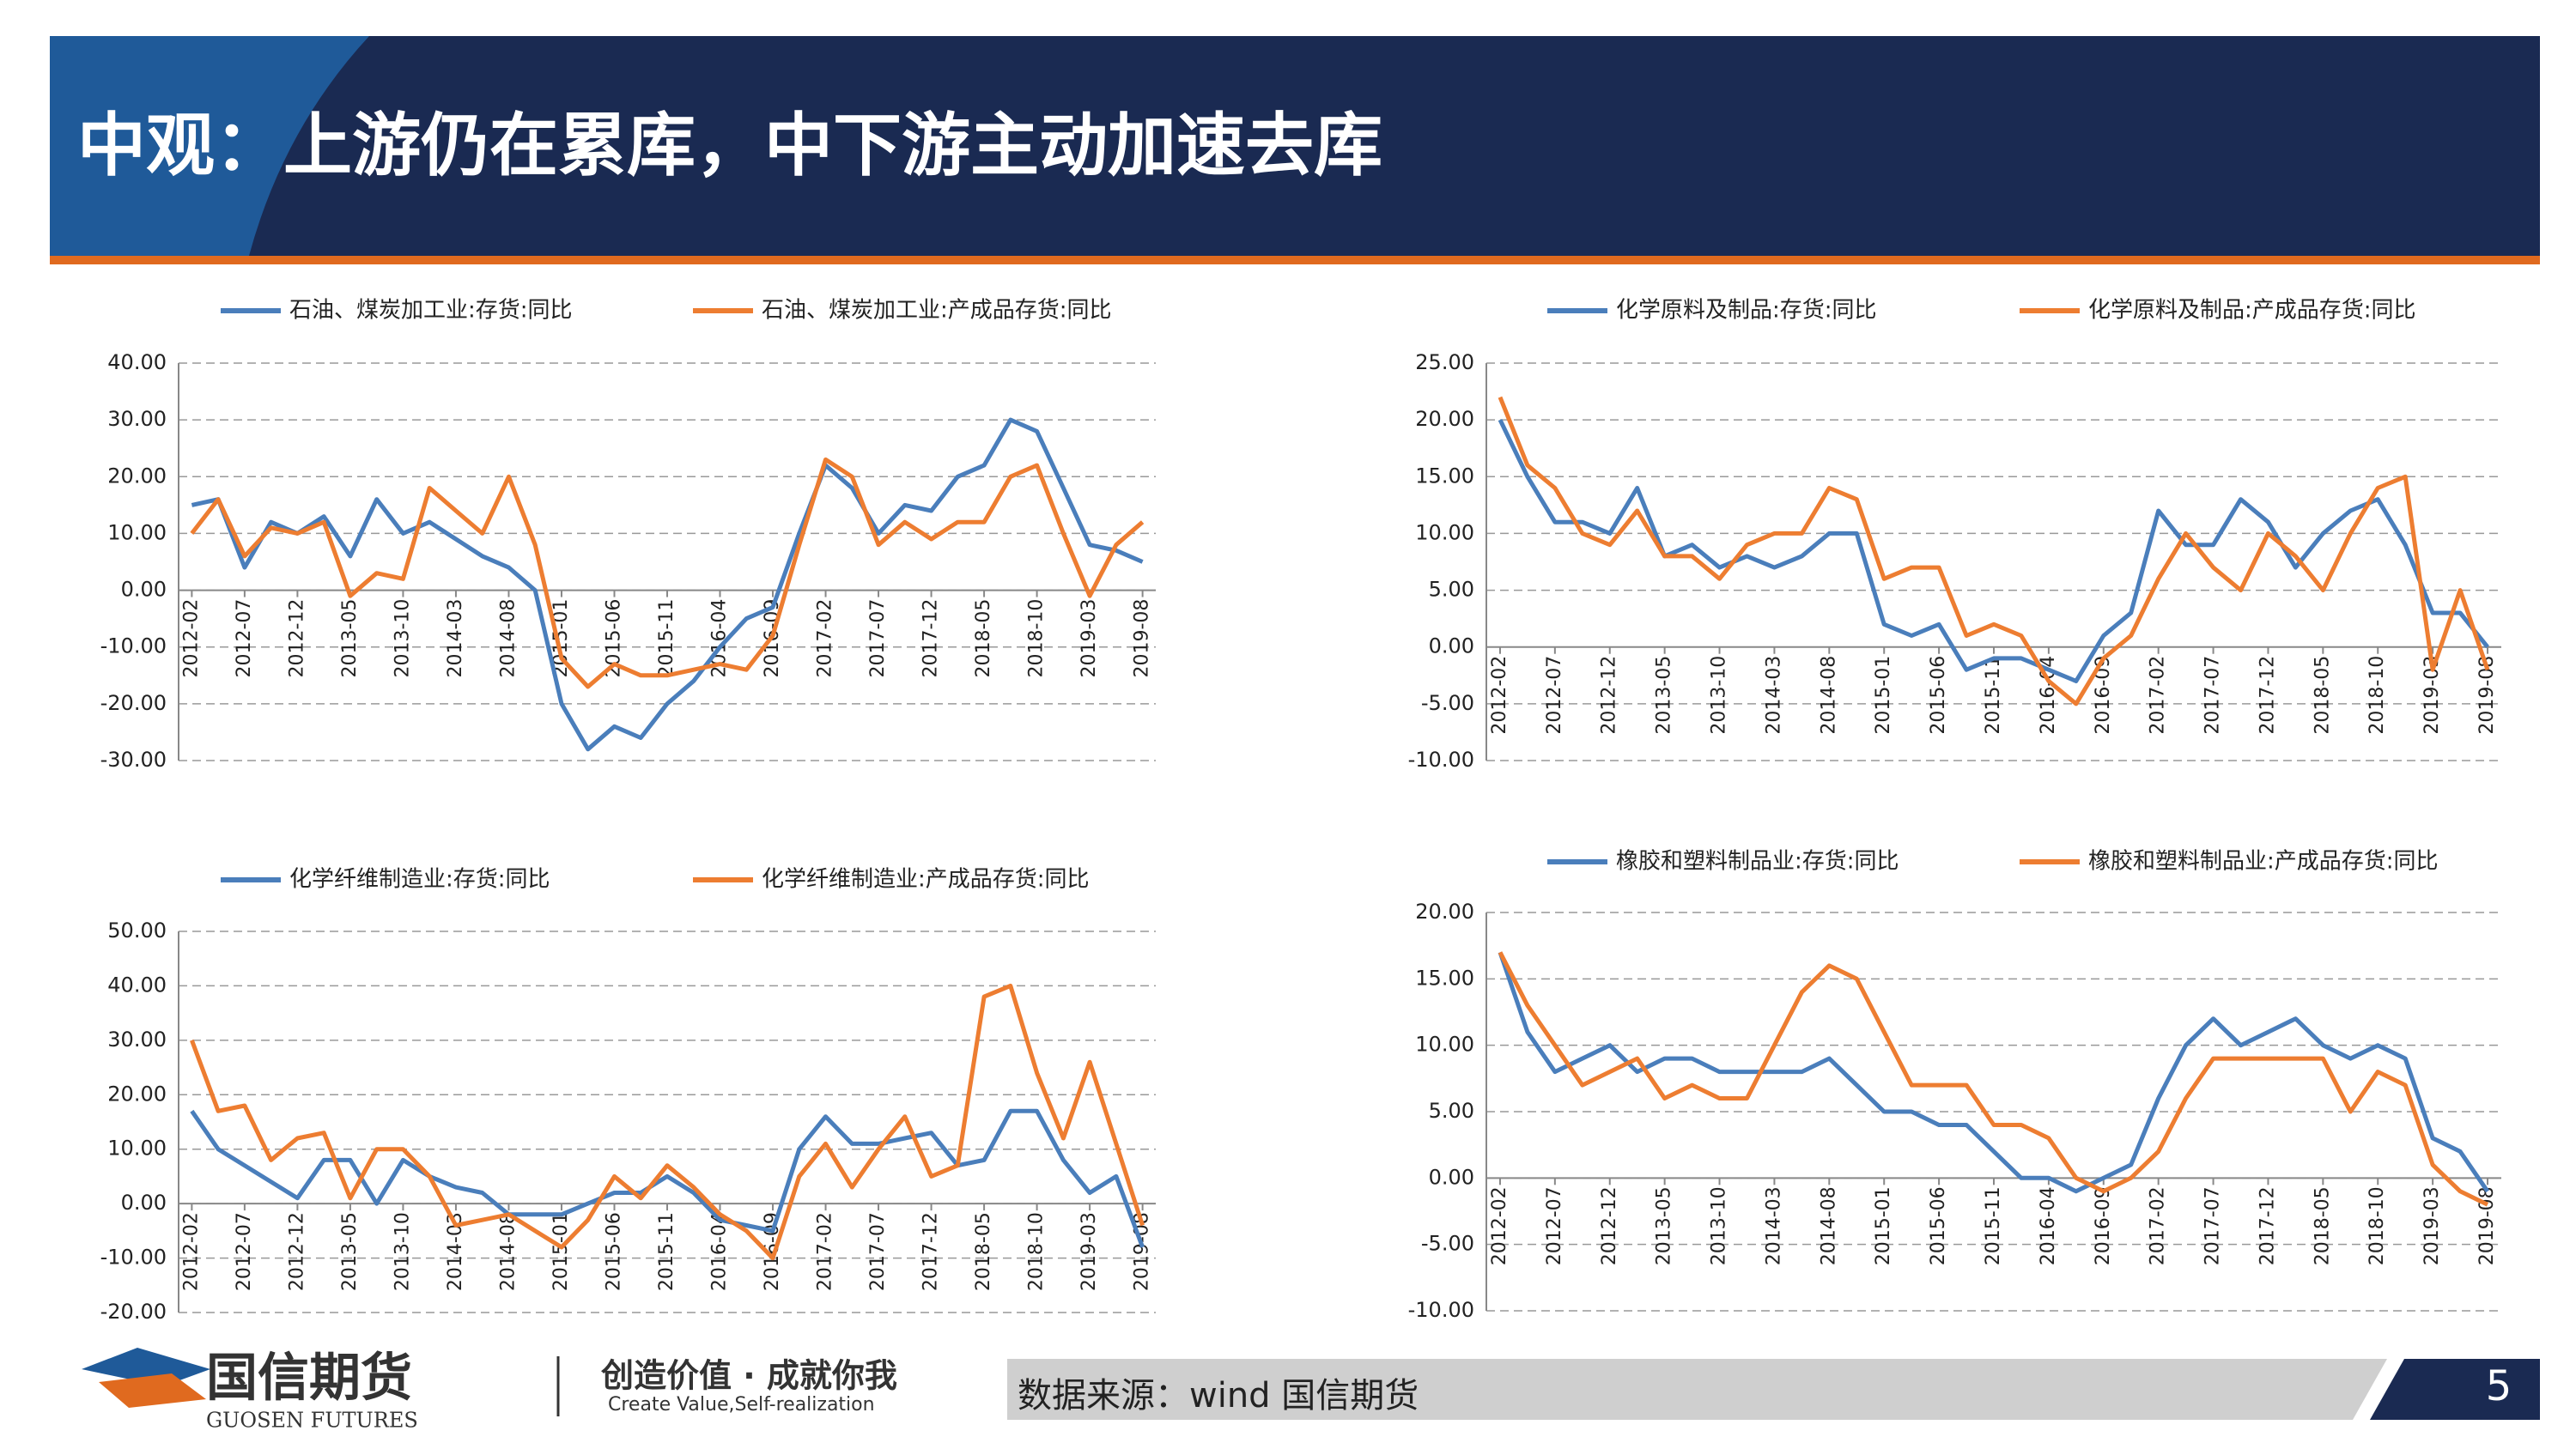  What do you see at coordinates (2252, 311) in the screenshot?
I see `legend-label: 化学原料及制品:产成品存货:同比` at bounding box center [2252, 311].